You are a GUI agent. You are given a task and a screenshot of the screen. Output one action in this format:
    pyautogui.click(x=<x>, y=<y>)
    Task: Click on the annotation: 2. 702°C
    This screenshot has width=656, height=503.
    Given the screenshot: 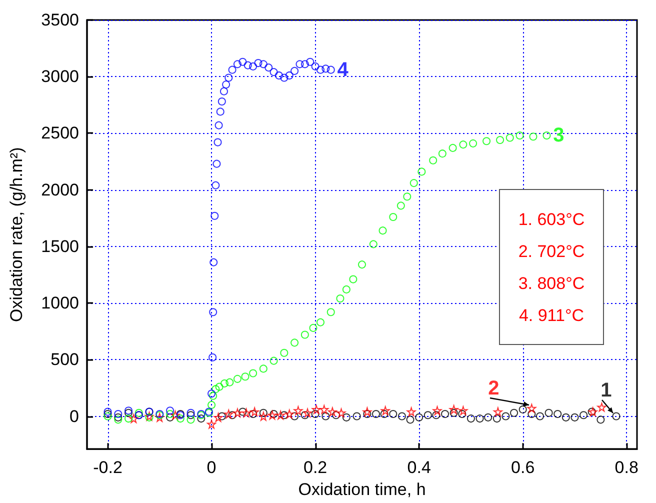 What is the action you would take?
    pyautogui.click(x=551, y=252)
    